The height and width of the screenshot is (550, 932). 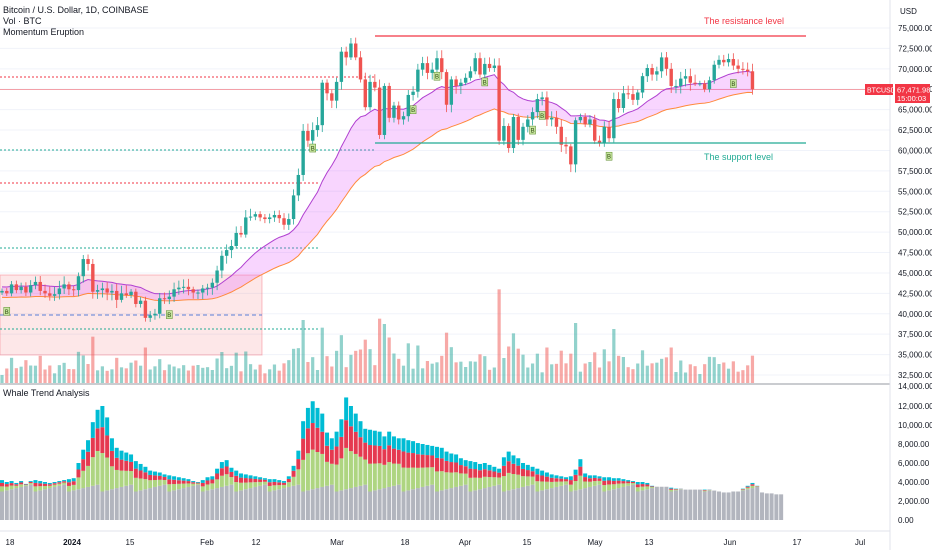 I want to click on buy-marker-box, so click(x=733, y=83).